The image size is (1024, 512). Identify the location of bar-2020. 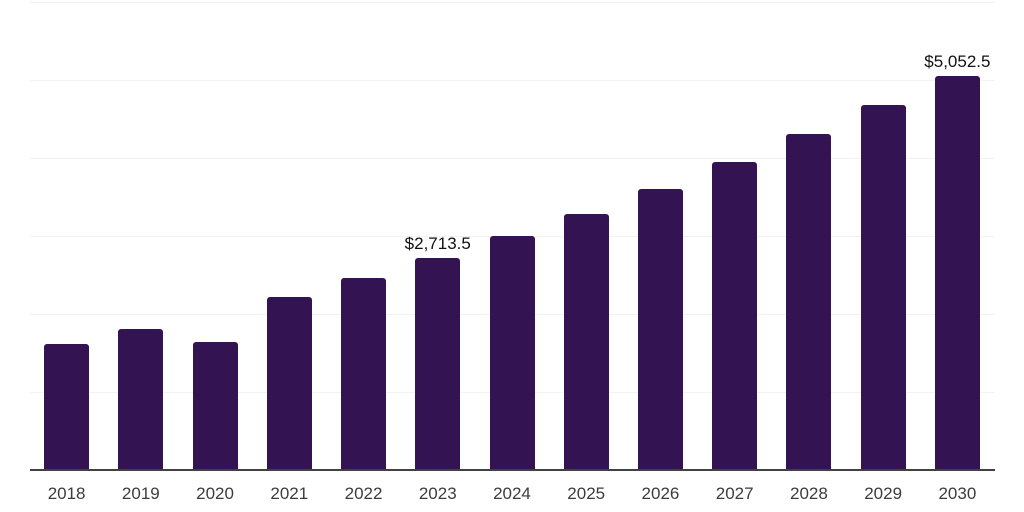
(215, 405).